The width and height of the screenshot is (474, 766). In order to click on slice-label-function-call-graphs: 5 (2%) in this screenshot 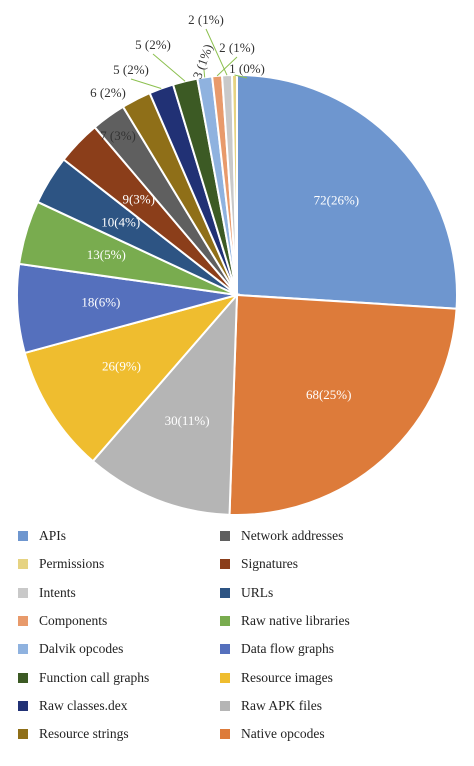, I will do `click(153, 44)`.